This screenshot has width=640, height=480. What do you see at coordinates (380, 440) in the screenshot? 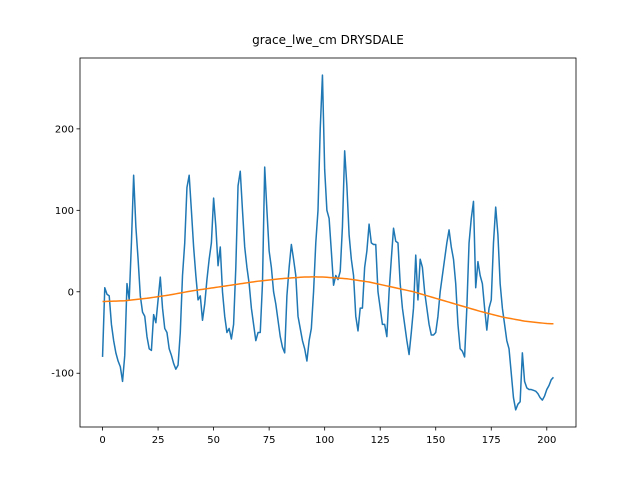
I see `x-tick-label: 125` at bounding box center [380, 440].